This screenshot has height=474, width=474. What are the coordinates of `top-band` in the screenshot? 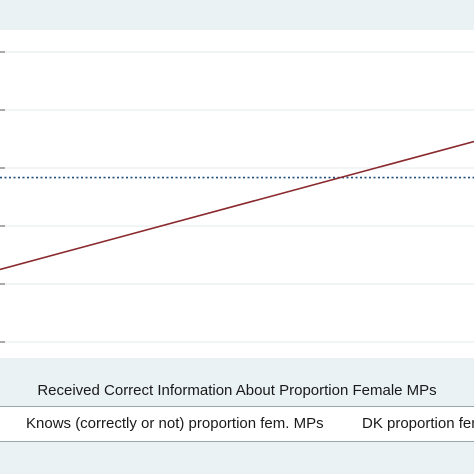 It's located at (237, 15).